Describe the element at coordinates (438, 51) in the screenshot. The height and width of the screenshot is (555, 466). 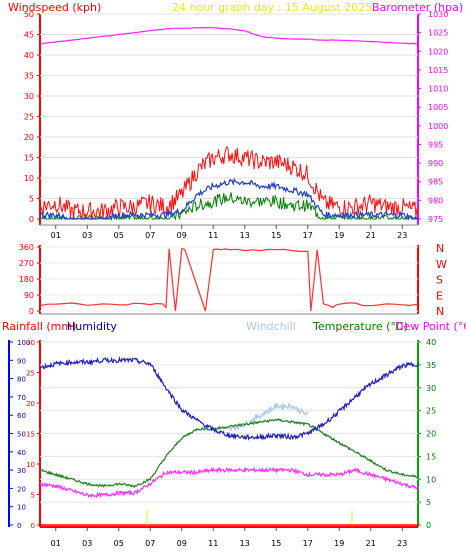
I see `barometer-tick-label: 1020` at that location.